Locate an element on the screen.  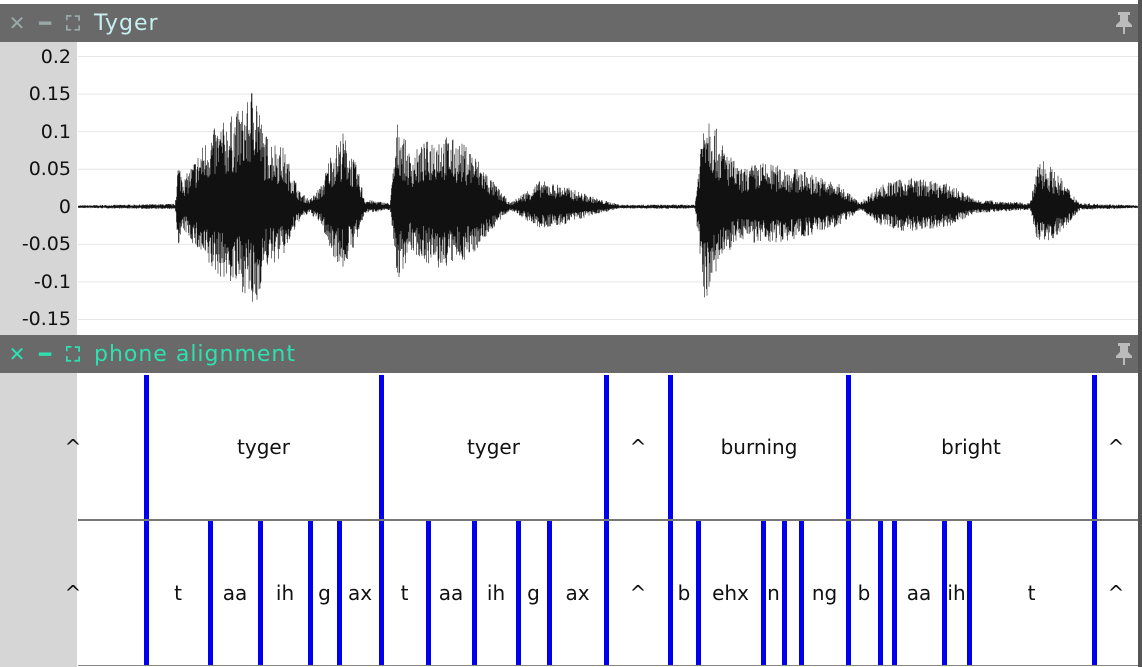
phone-label: ehx is located at coordinates (730, 593).